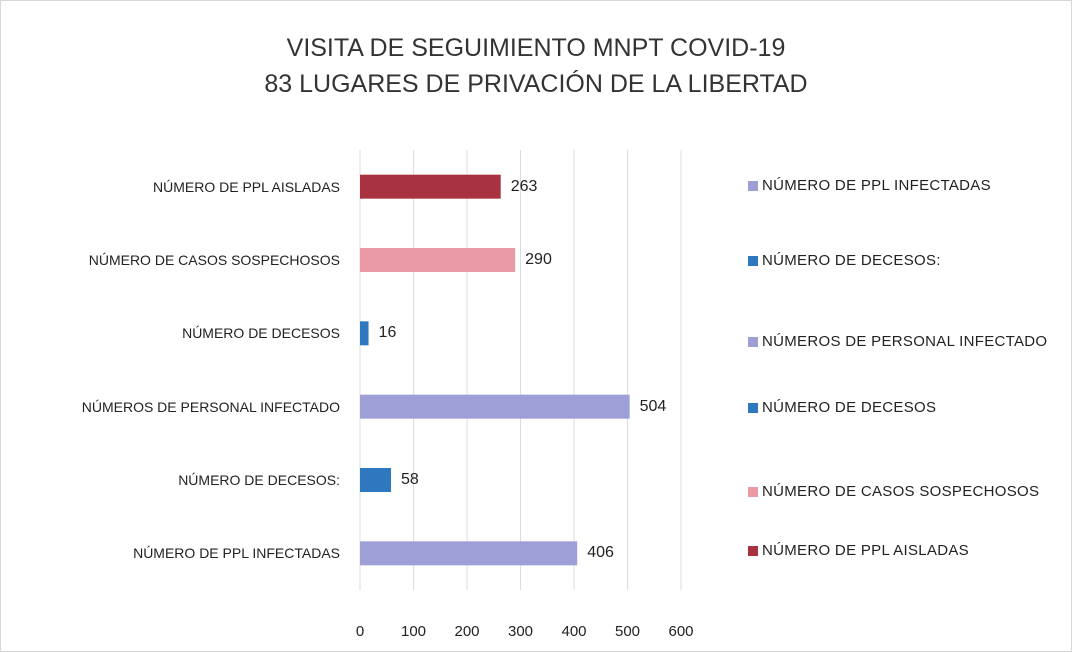 This screenshot has height=652, width=1072. Describe the element at coordinates (905, 341) in the screenshot. I see `legend-label: NÚMEROS DE PERSONAL INFECTADO` at that location.